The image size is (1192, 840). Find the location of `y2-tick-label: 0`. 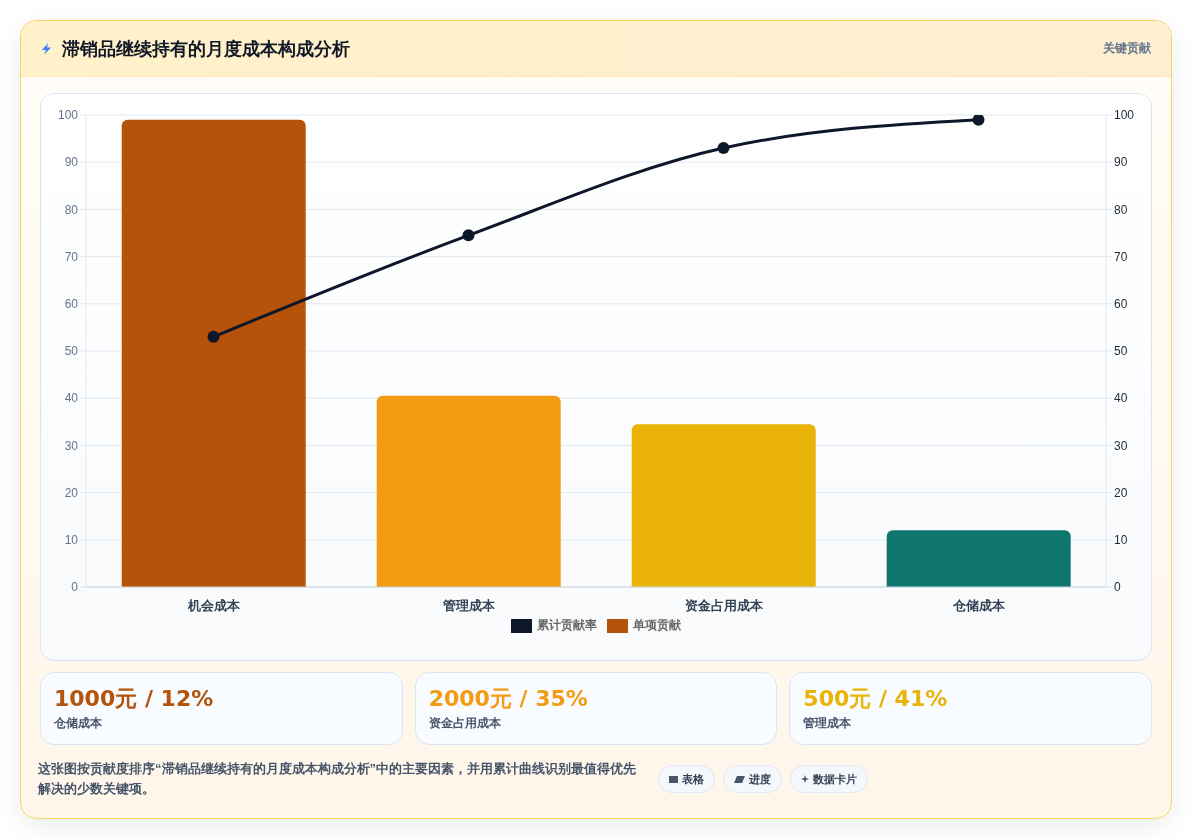

y2-tick-label: 0 is located at coordinates (1117, 587).